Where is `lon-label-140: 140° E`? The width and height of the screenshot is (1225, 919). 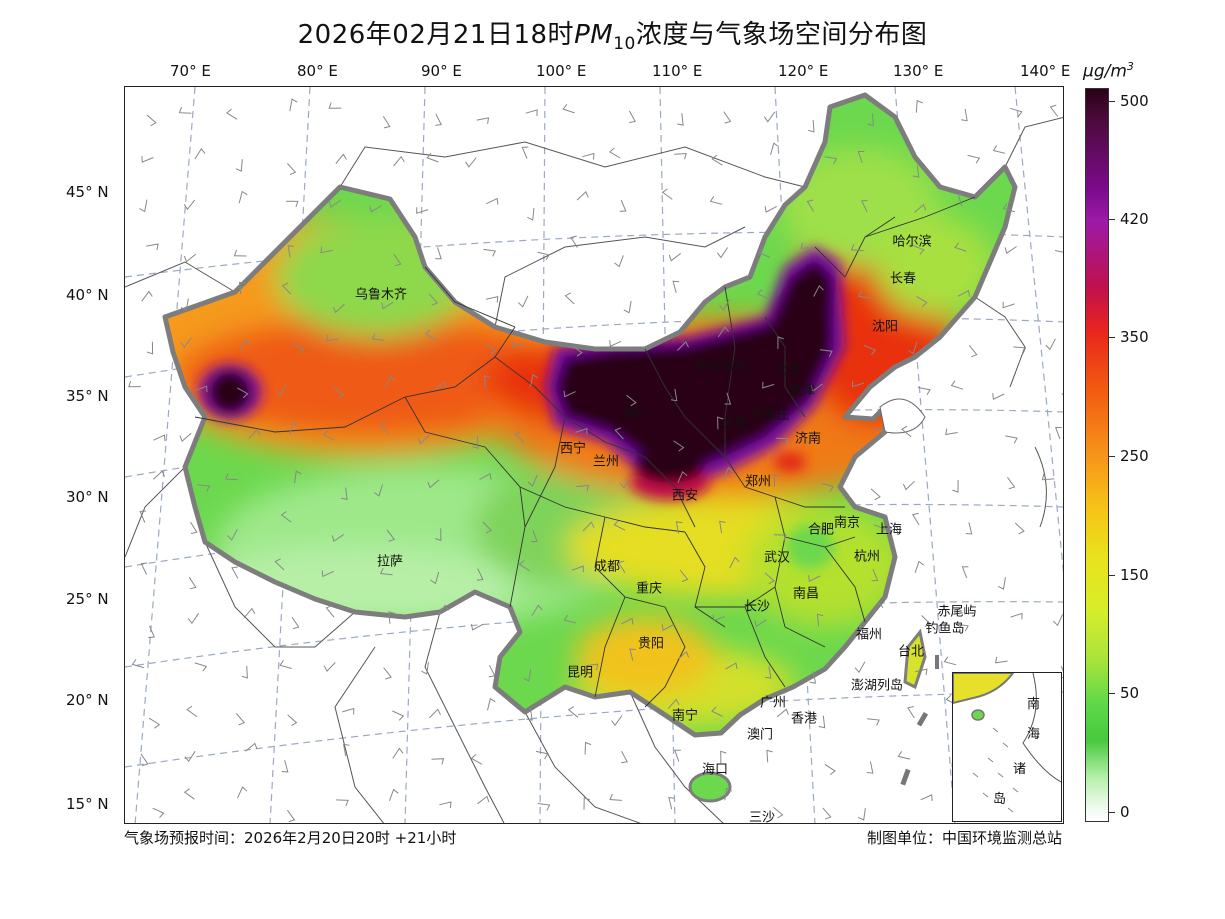 lon-label-140: 140° E is located at coordinates (1045, 71).